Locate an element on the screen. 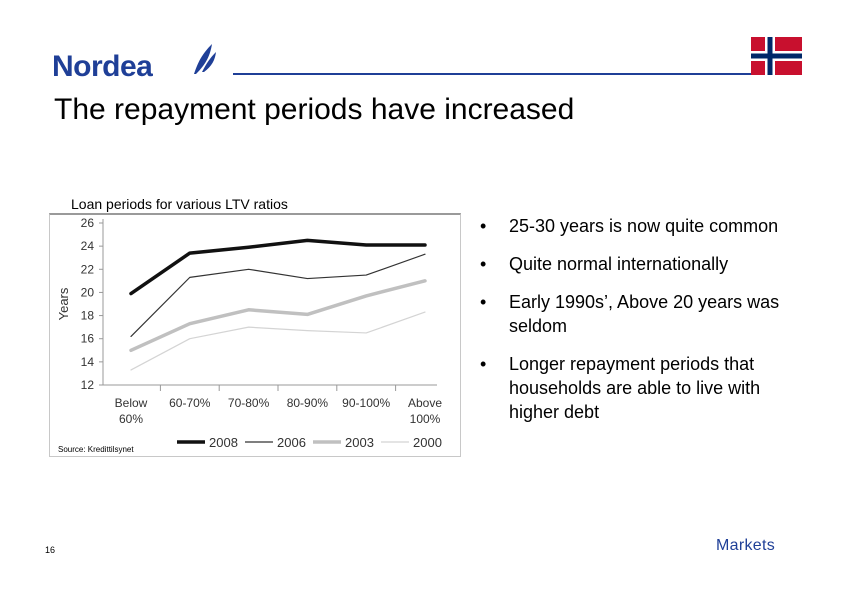  bullet-text: Early 1990s’, Above 20 years was seldom is located at coordinates (644, 314).